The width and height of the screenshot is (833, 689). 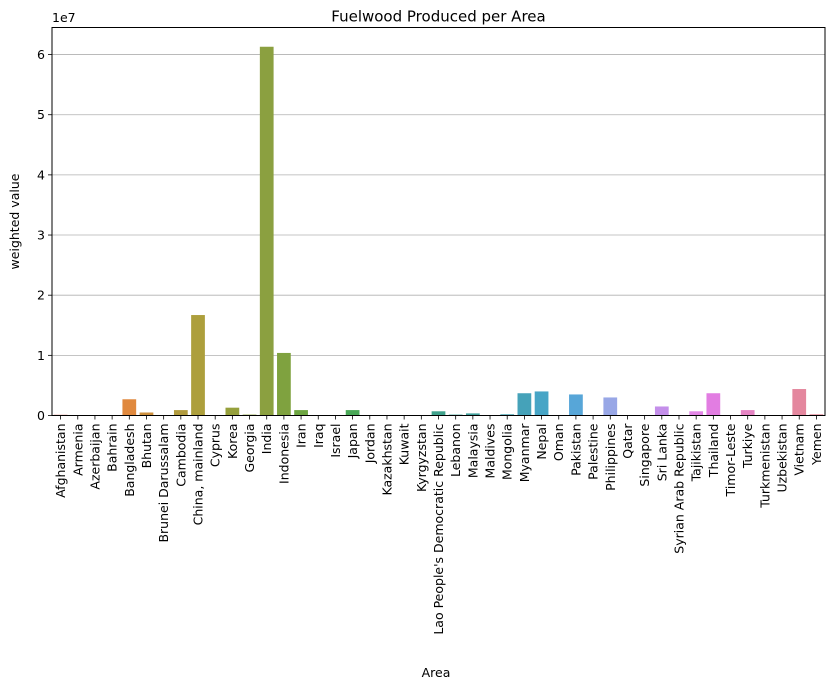 What do you see at coordinates (146, 446) in the screenshot?
I see `x-tick-label: Bhutan` at bounding box center [146, 446].